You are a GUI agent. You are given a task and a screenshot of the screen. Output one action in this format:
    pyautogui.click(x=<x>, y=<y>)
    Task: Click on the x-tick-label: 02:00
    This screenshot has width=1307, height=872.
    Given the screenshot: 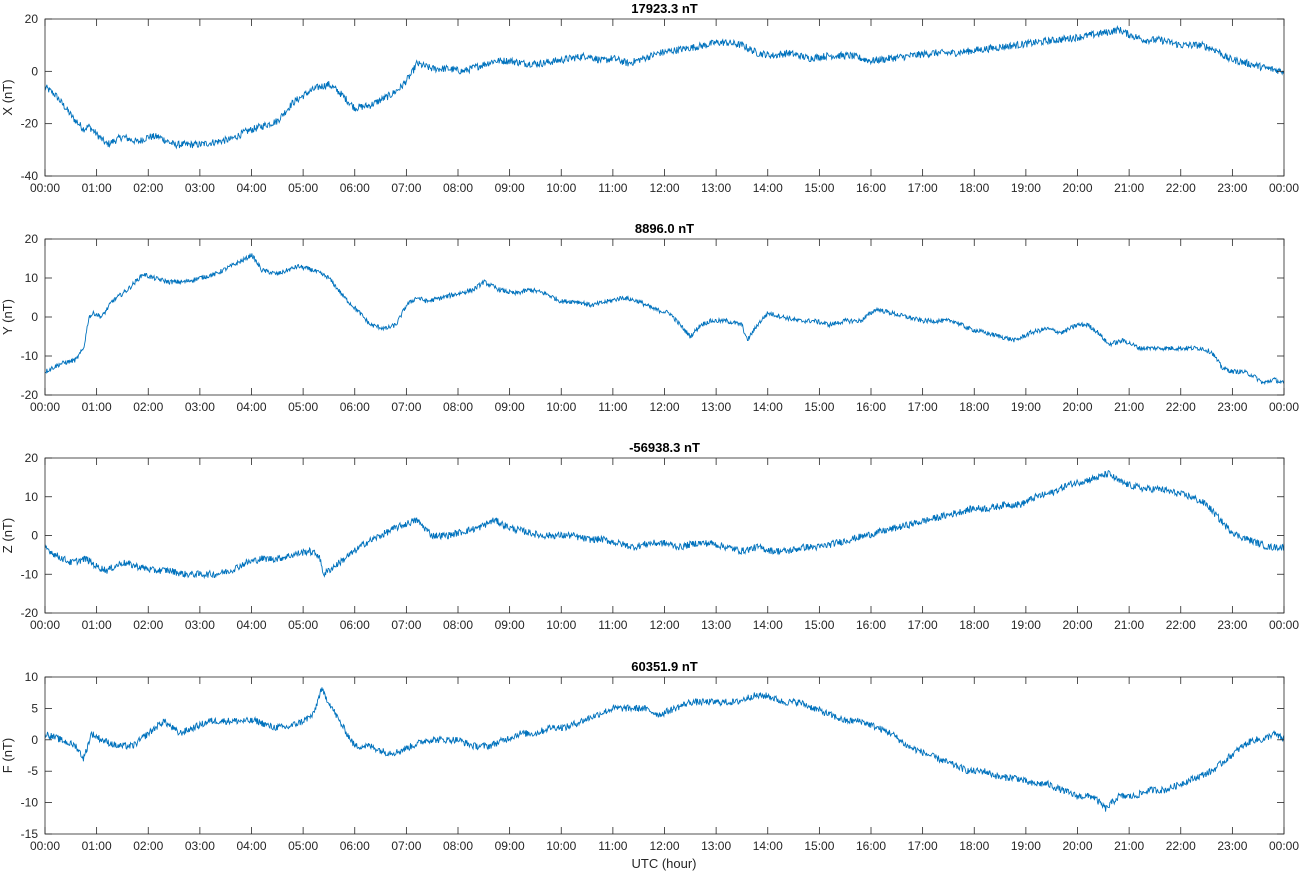 What is the action you would take?
    pyautogui.click(x=148, y=625)
    